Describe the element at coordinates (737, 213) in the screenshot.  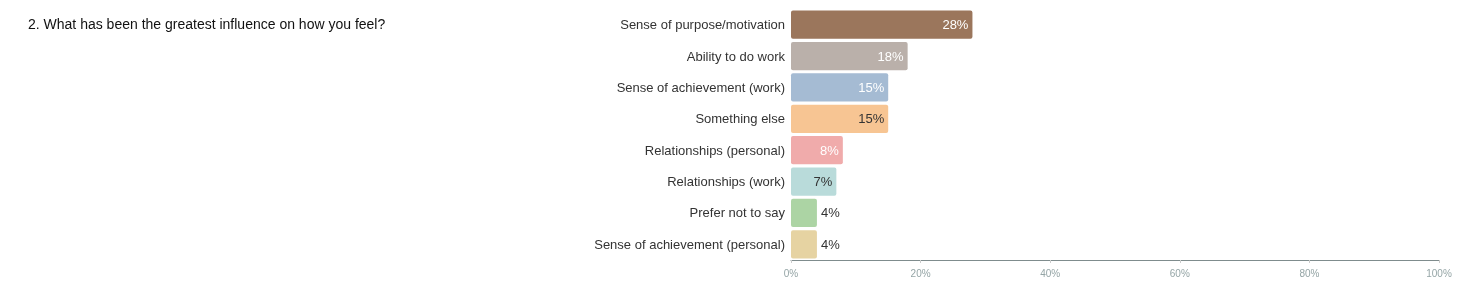
I see `y-tick-label: Prefer not to say` at that location.